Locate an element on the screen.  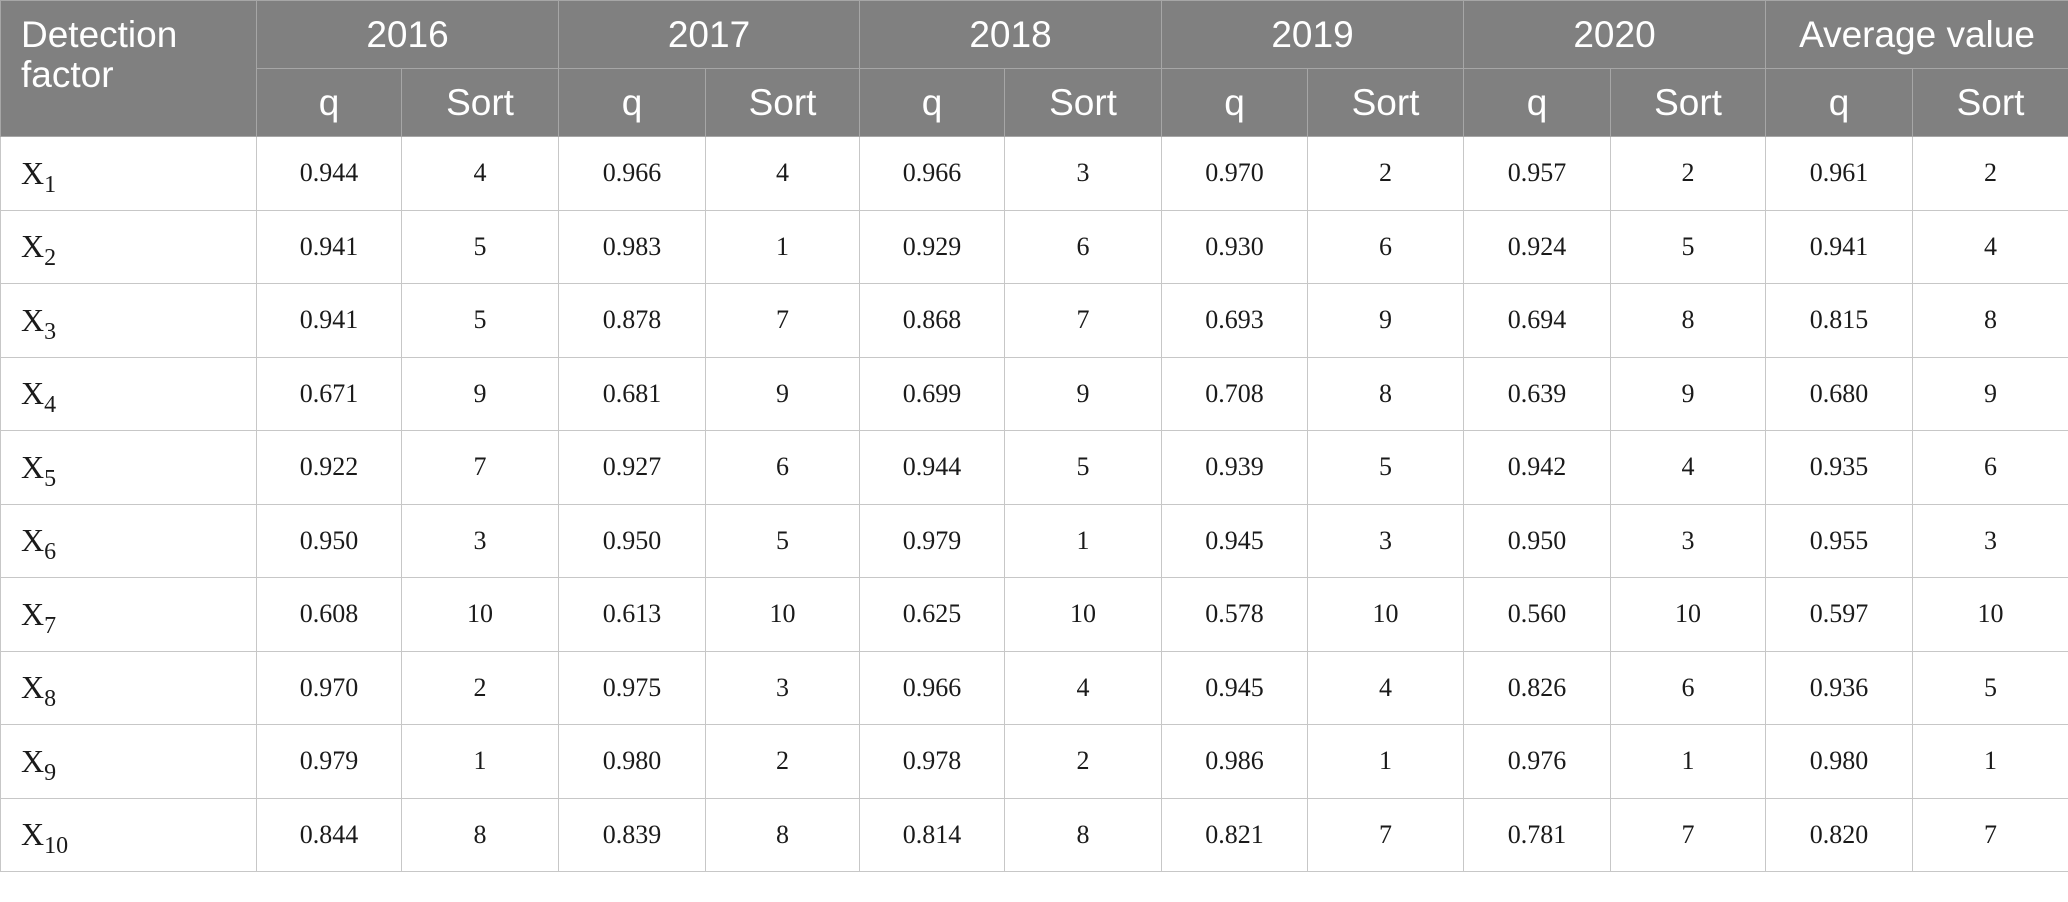
detection-factor-cell: X7 is located at coordinates (128, 614).